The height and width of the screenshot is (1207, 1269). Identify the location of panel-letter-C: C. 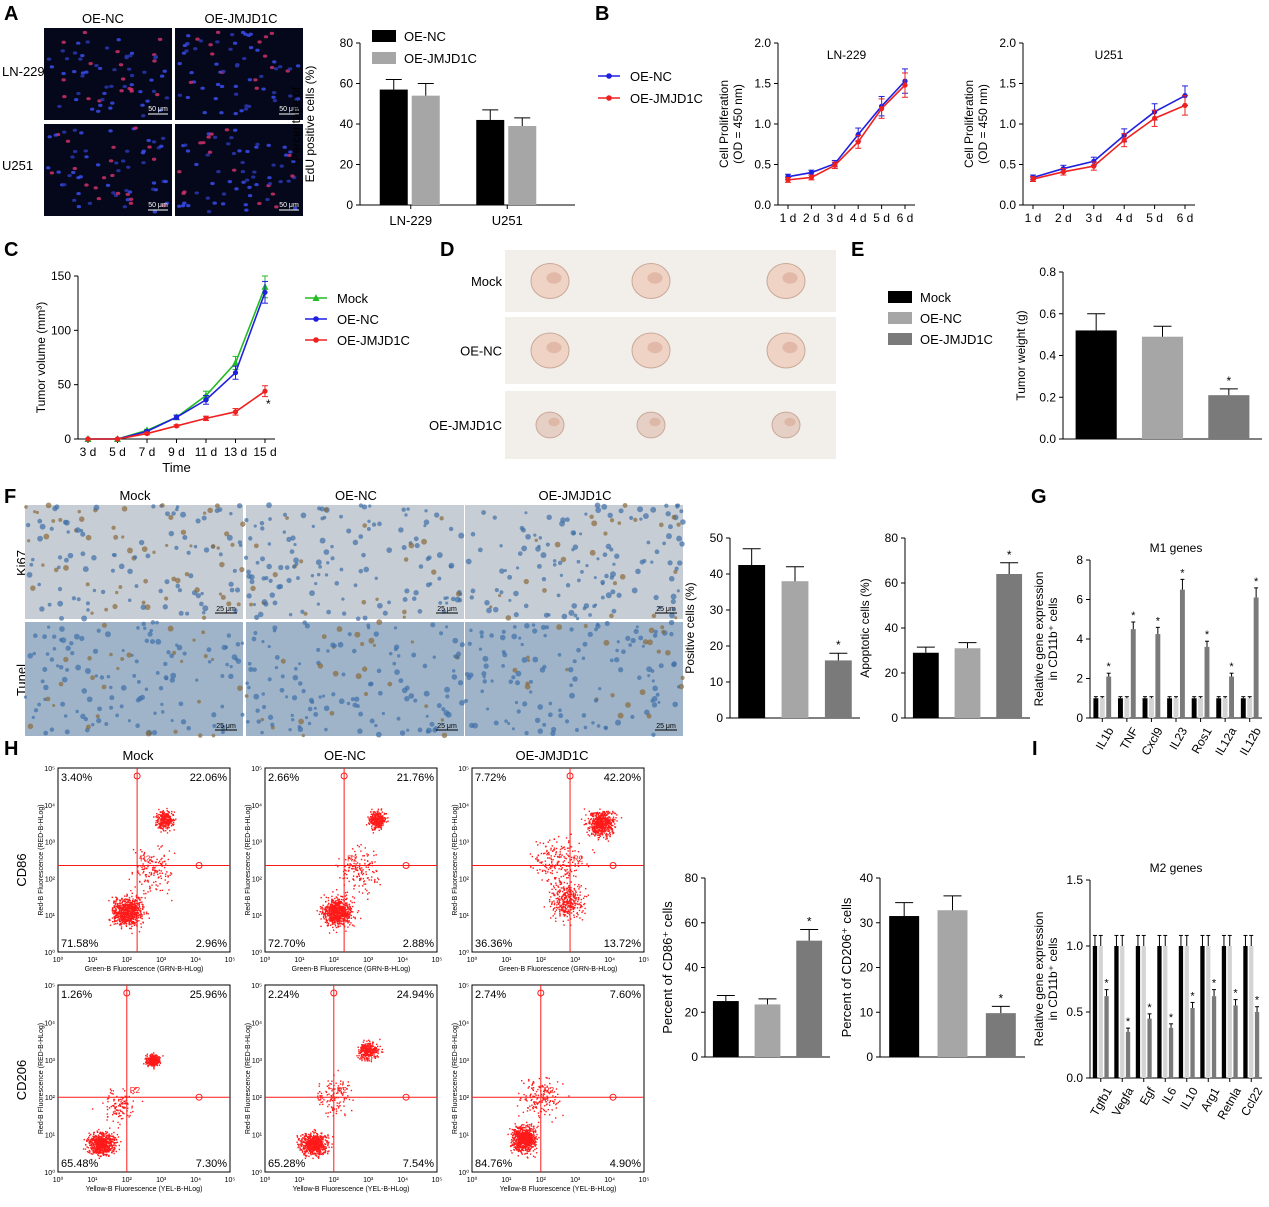
(11, 250).